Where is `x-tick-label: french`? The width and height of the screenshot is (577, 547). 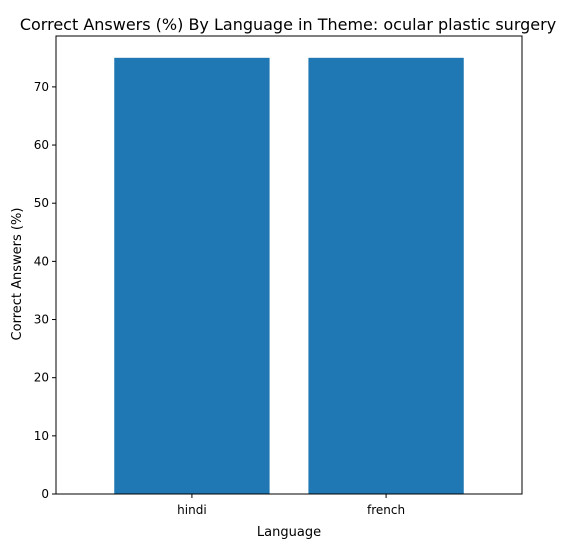
x-tick-label: french is located at coordinates (386, 510).